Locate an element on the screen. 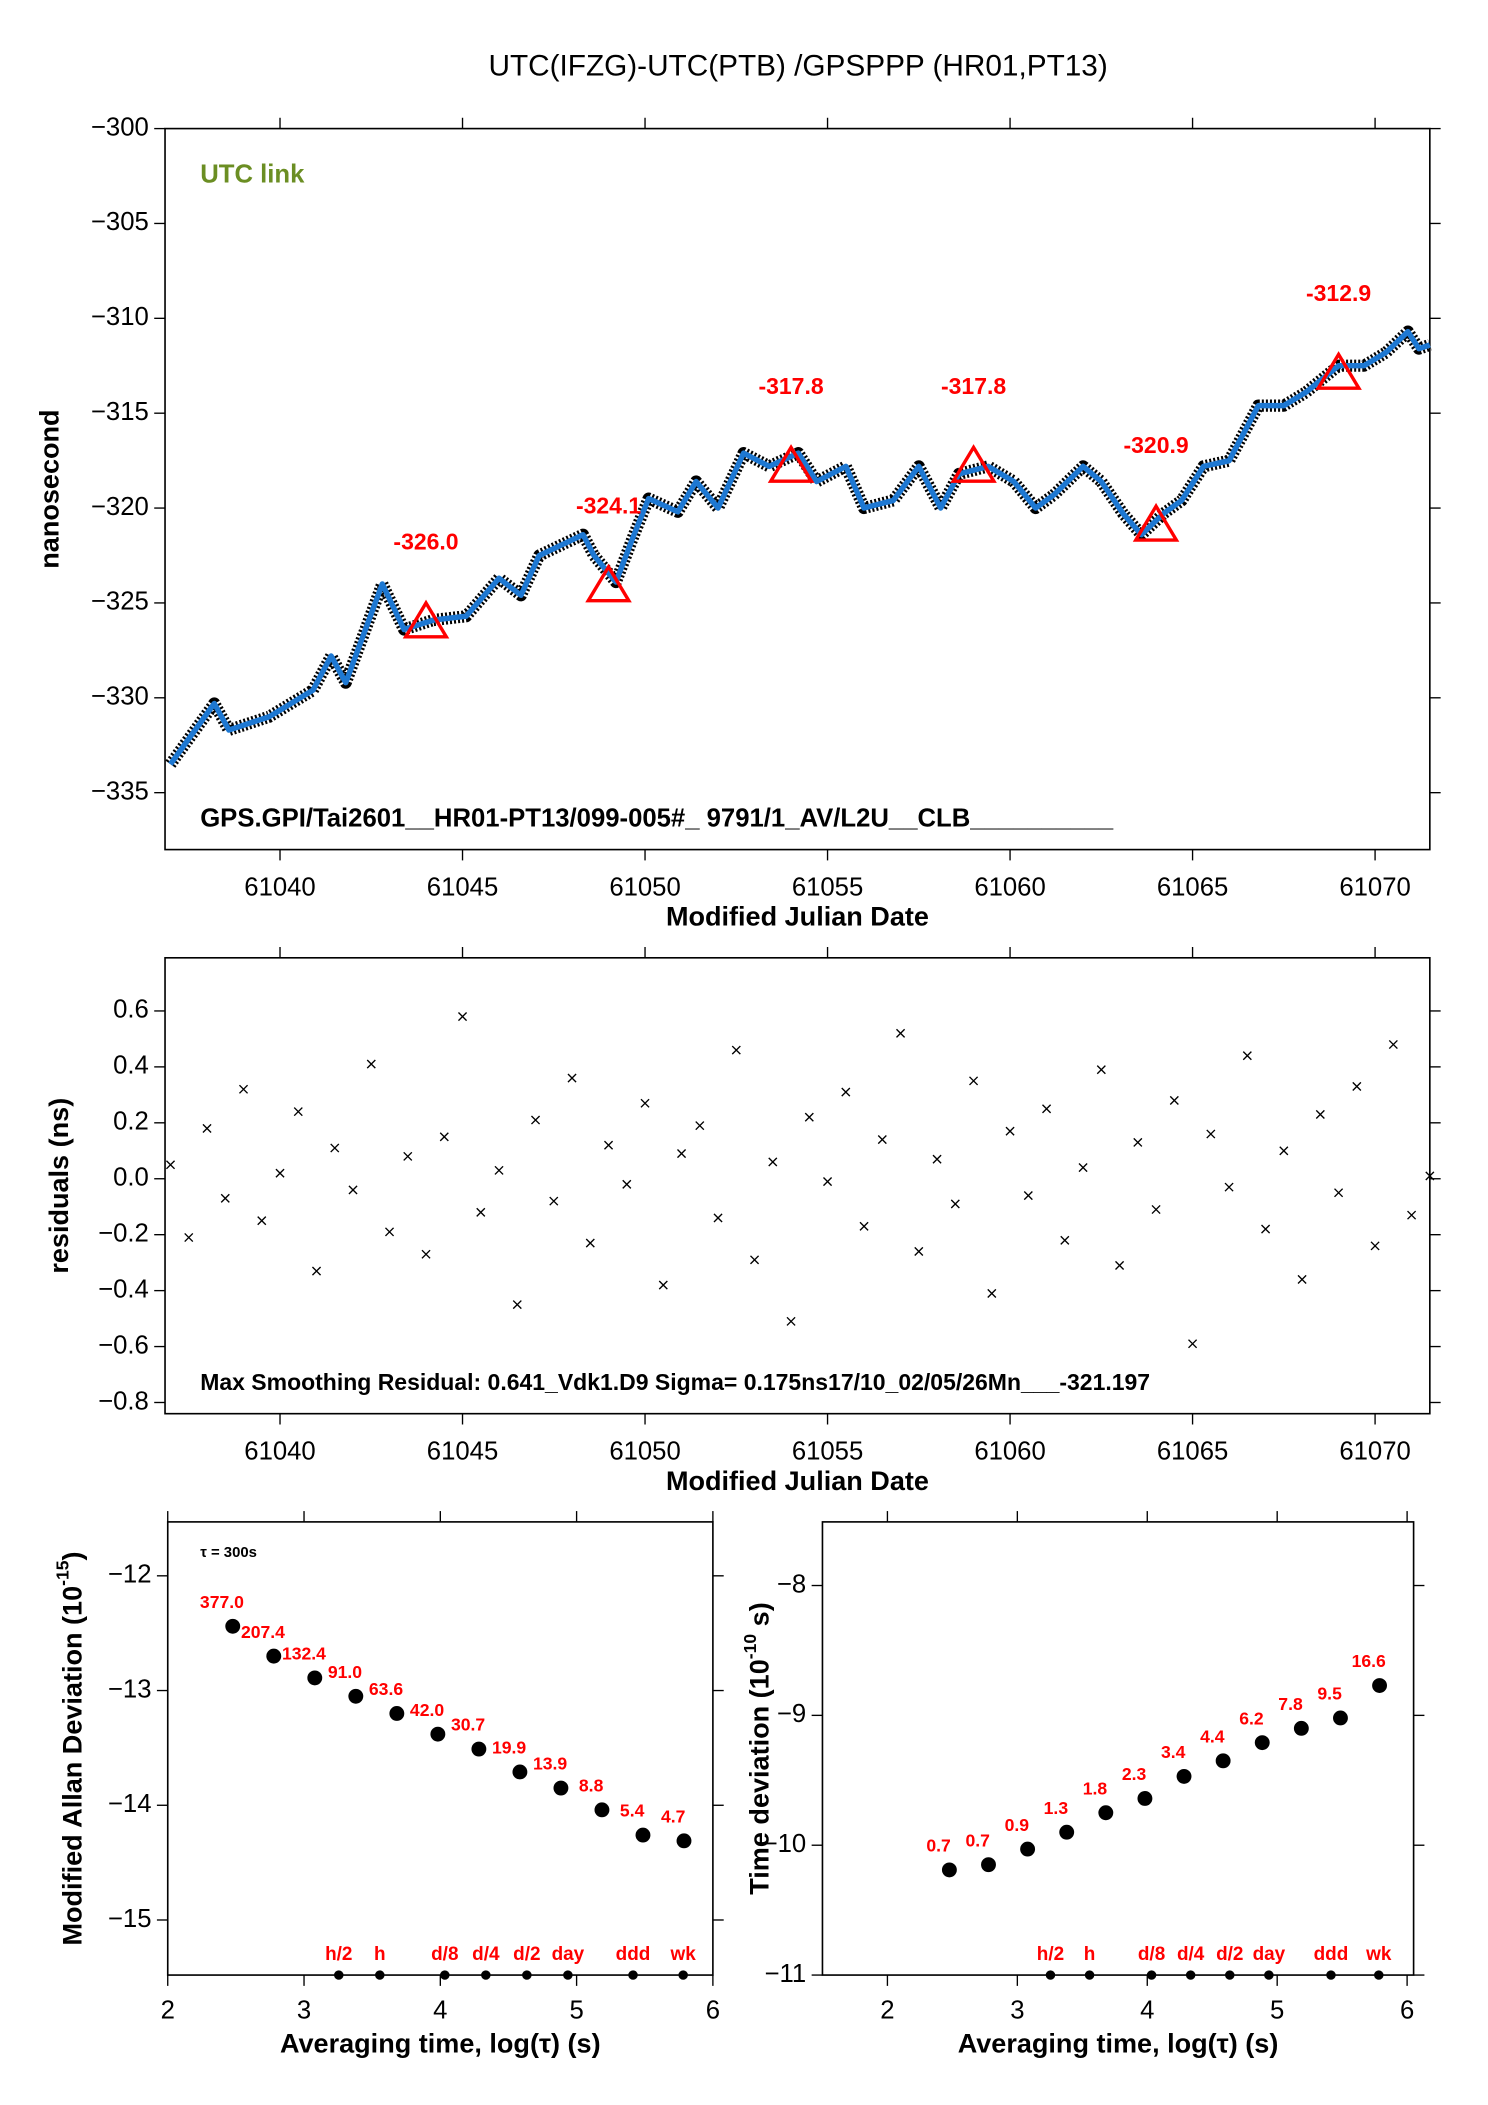 This screenshot has width=1488, height=2105. y-tick-label: −0.2 is located at coordinates (123, 1233).